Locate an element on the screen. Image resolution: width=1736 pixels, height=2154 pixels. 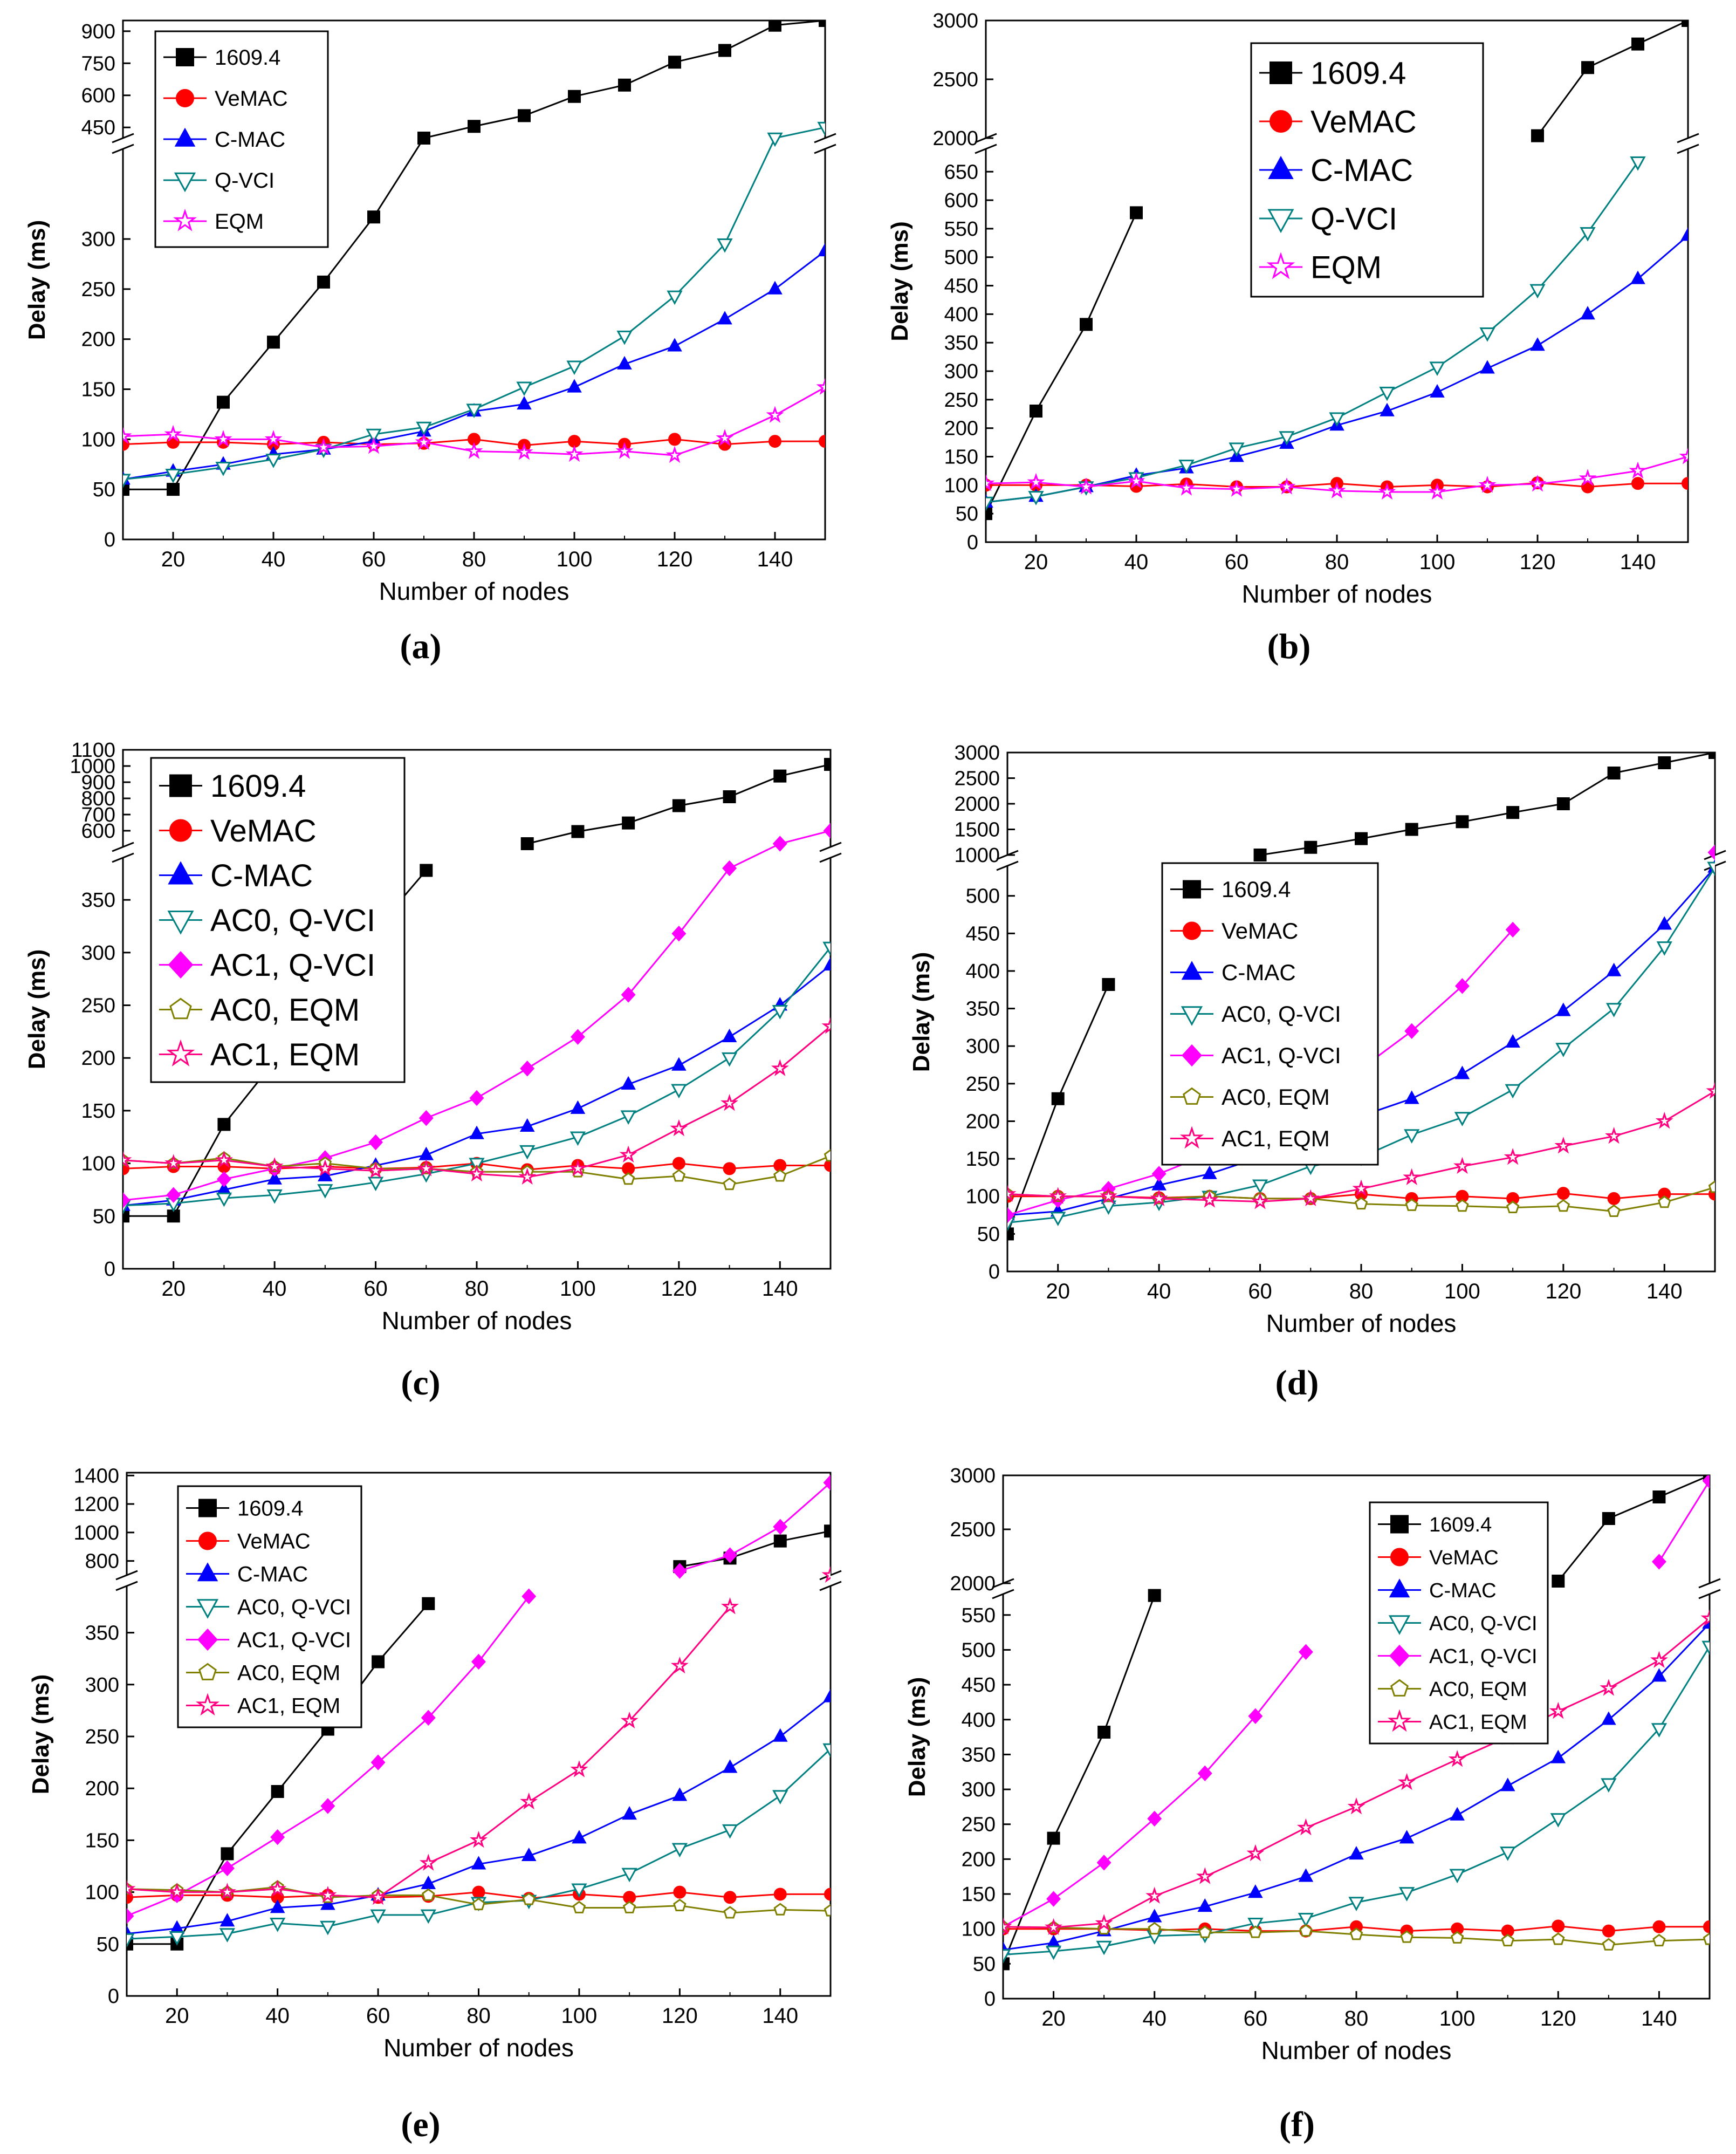
y-tick-label: 100 is located at coordinates (98, 439).